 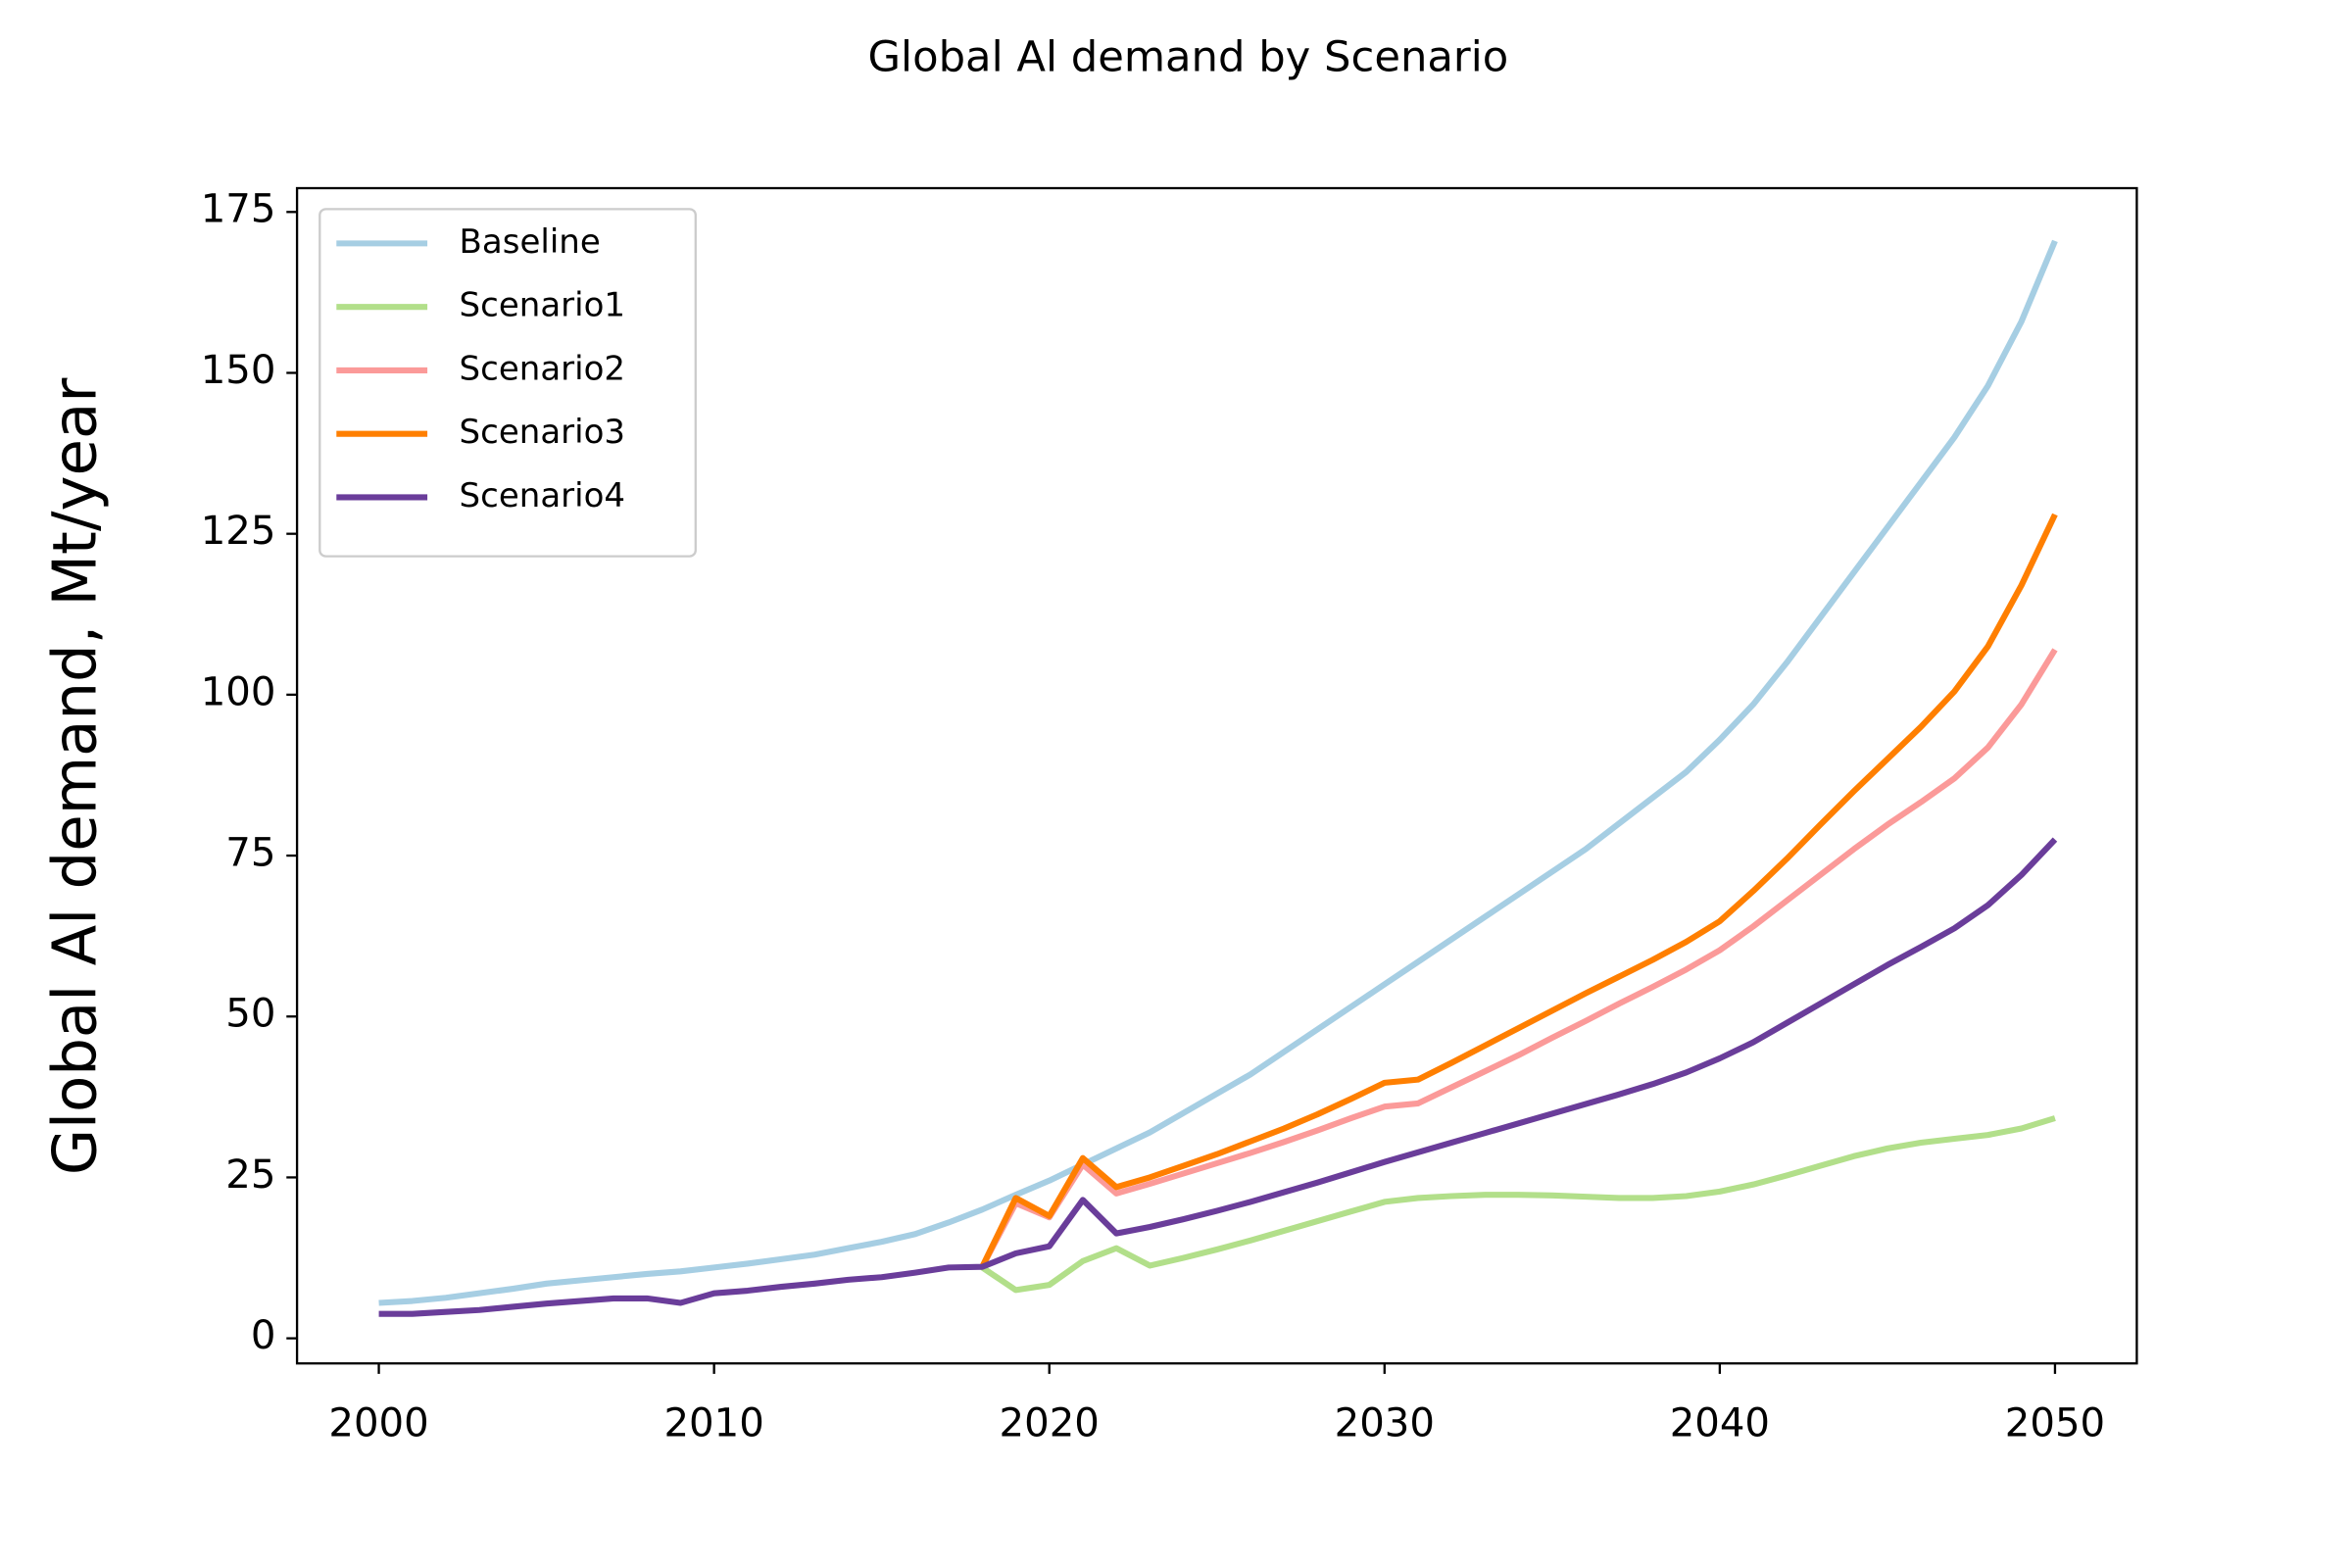 What do you see at coordinates (543, 305) in the screenshot?
I see `legend-label: Scenario1` at bounding box center [543, 305].